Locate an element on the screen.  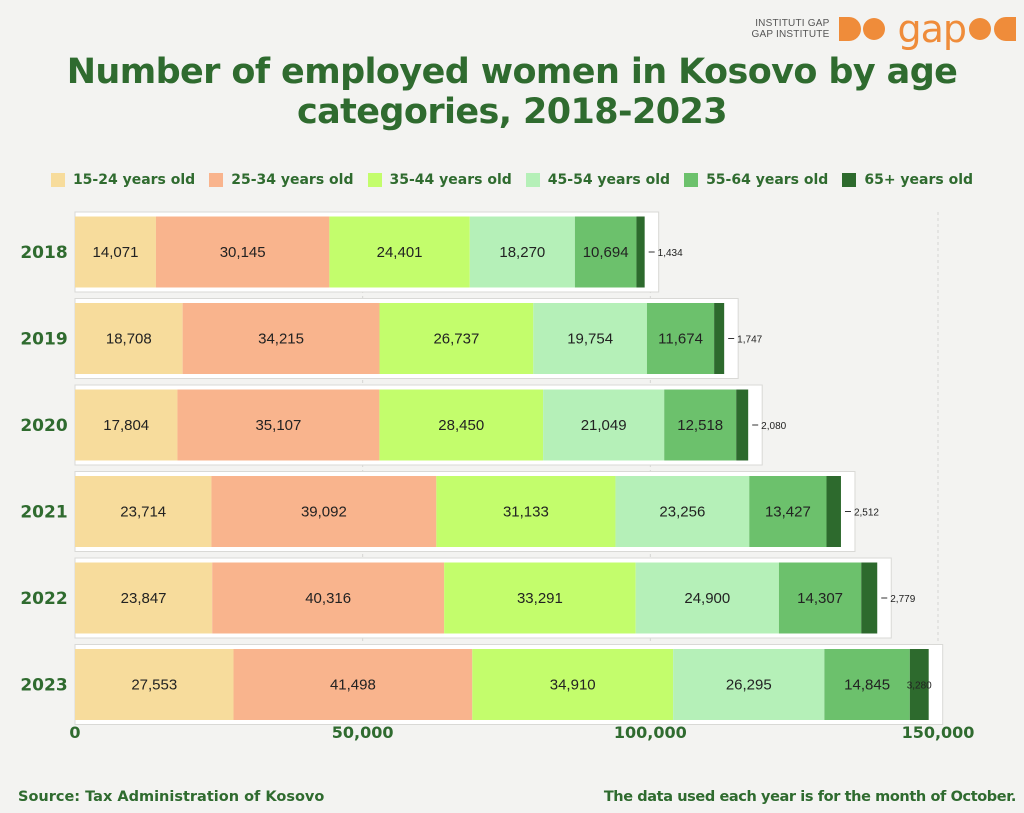
data-label: 23,714 is located at coordinates (143, 512).